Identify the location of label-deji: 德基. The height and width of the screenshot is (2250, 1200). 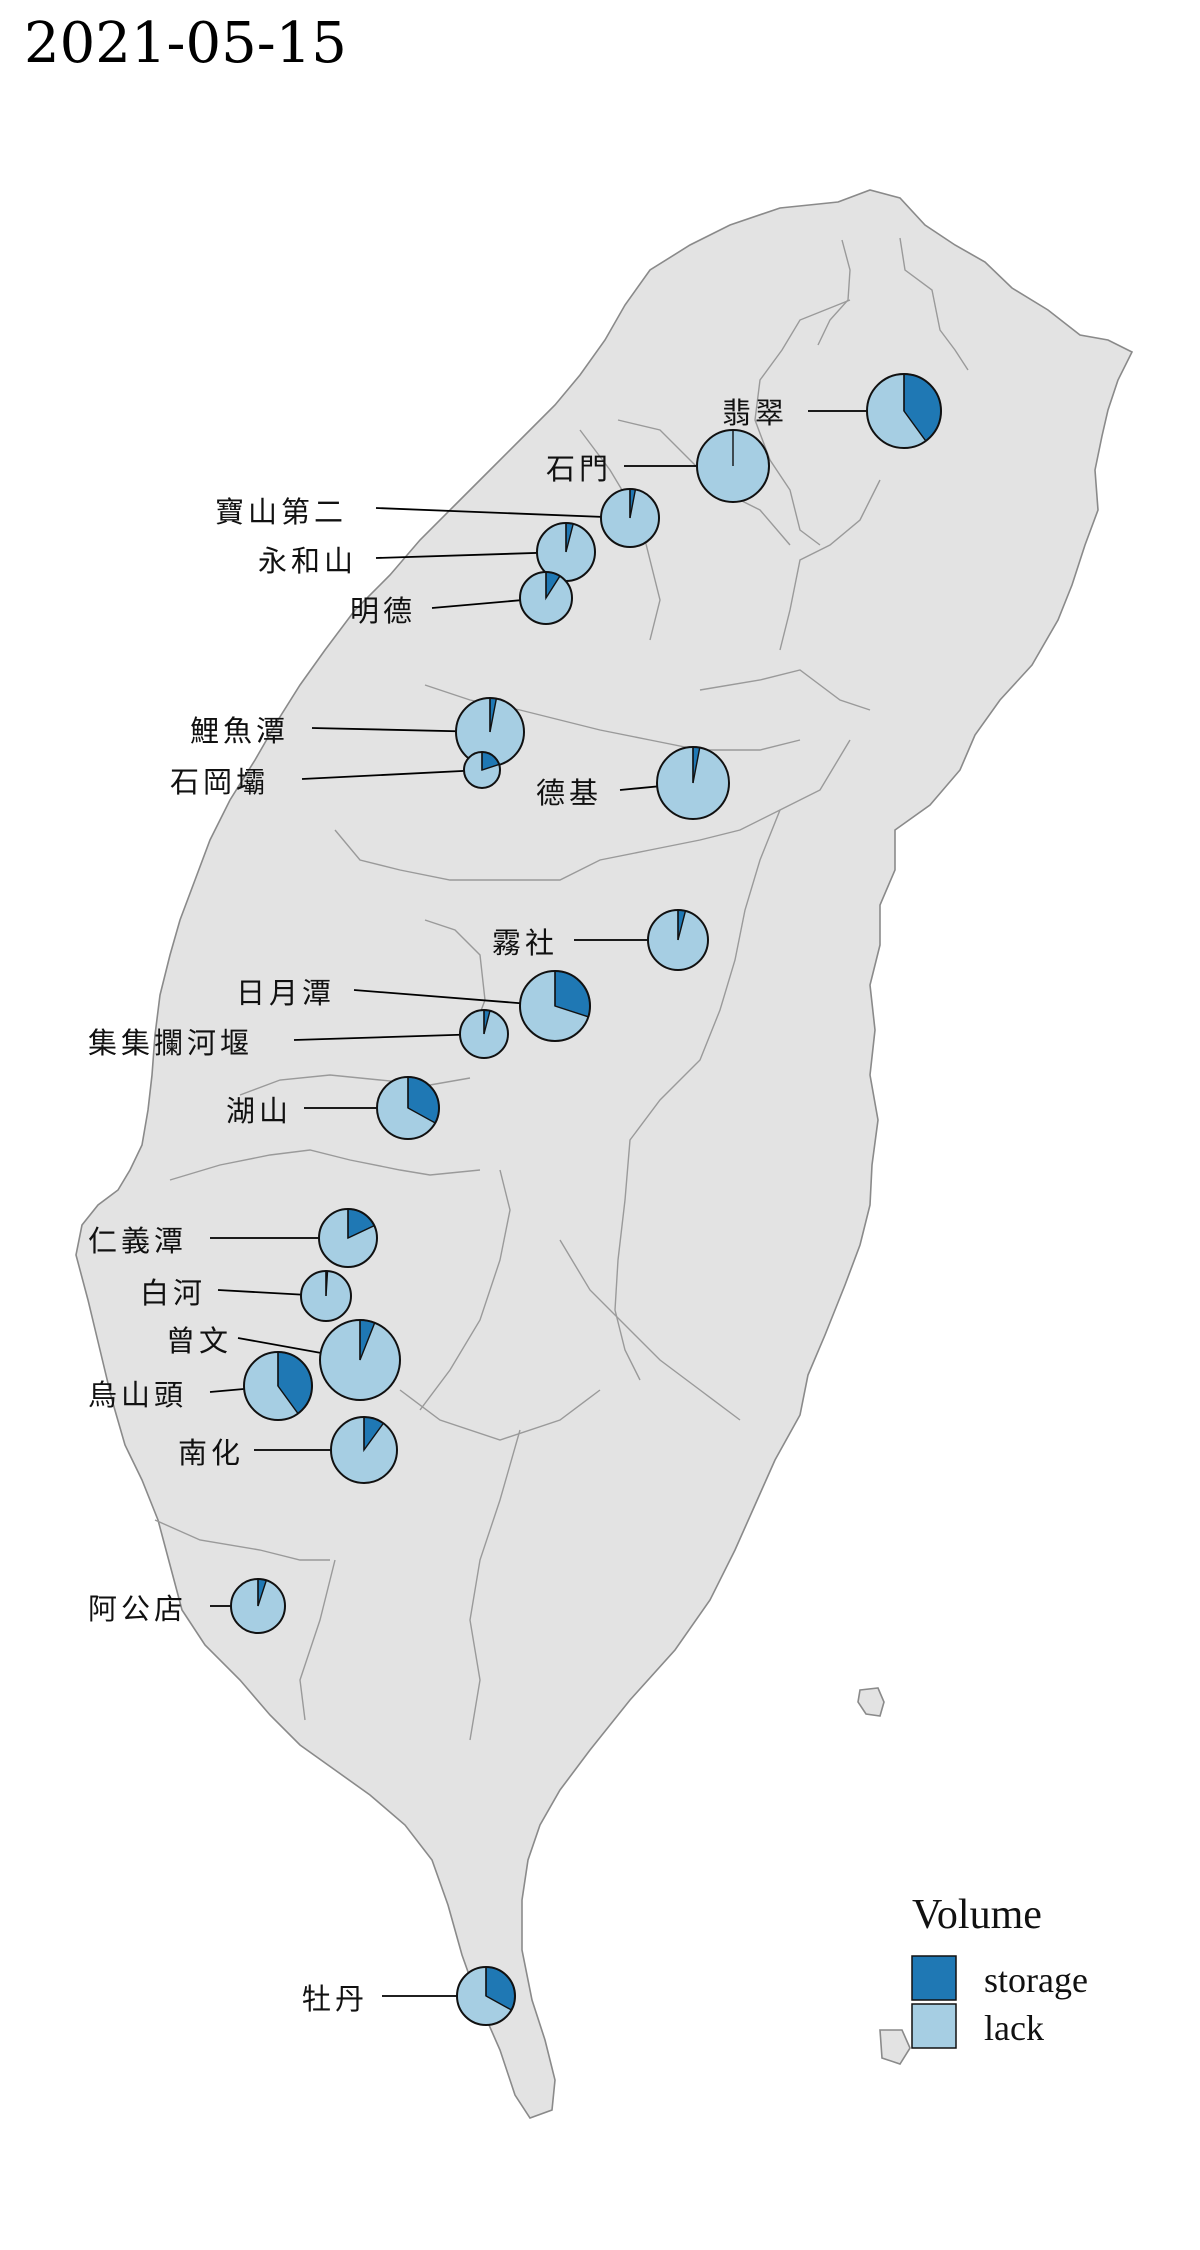
(569, 793).